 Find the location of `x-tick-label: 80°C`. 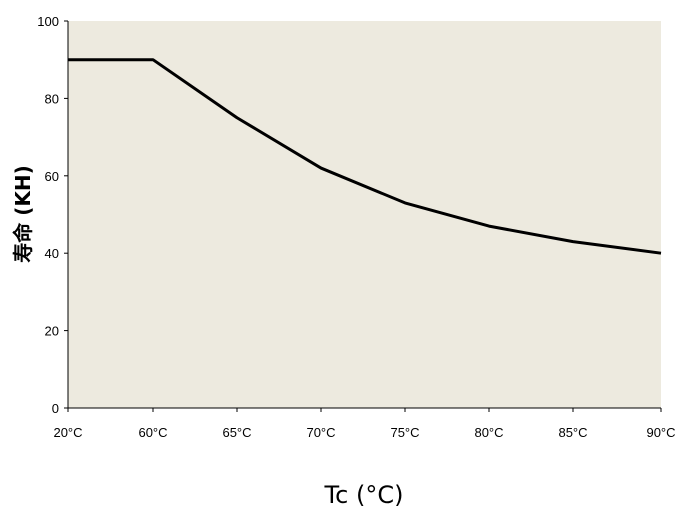

x-tick-label: 80°C is located at coordinates (488, 432).